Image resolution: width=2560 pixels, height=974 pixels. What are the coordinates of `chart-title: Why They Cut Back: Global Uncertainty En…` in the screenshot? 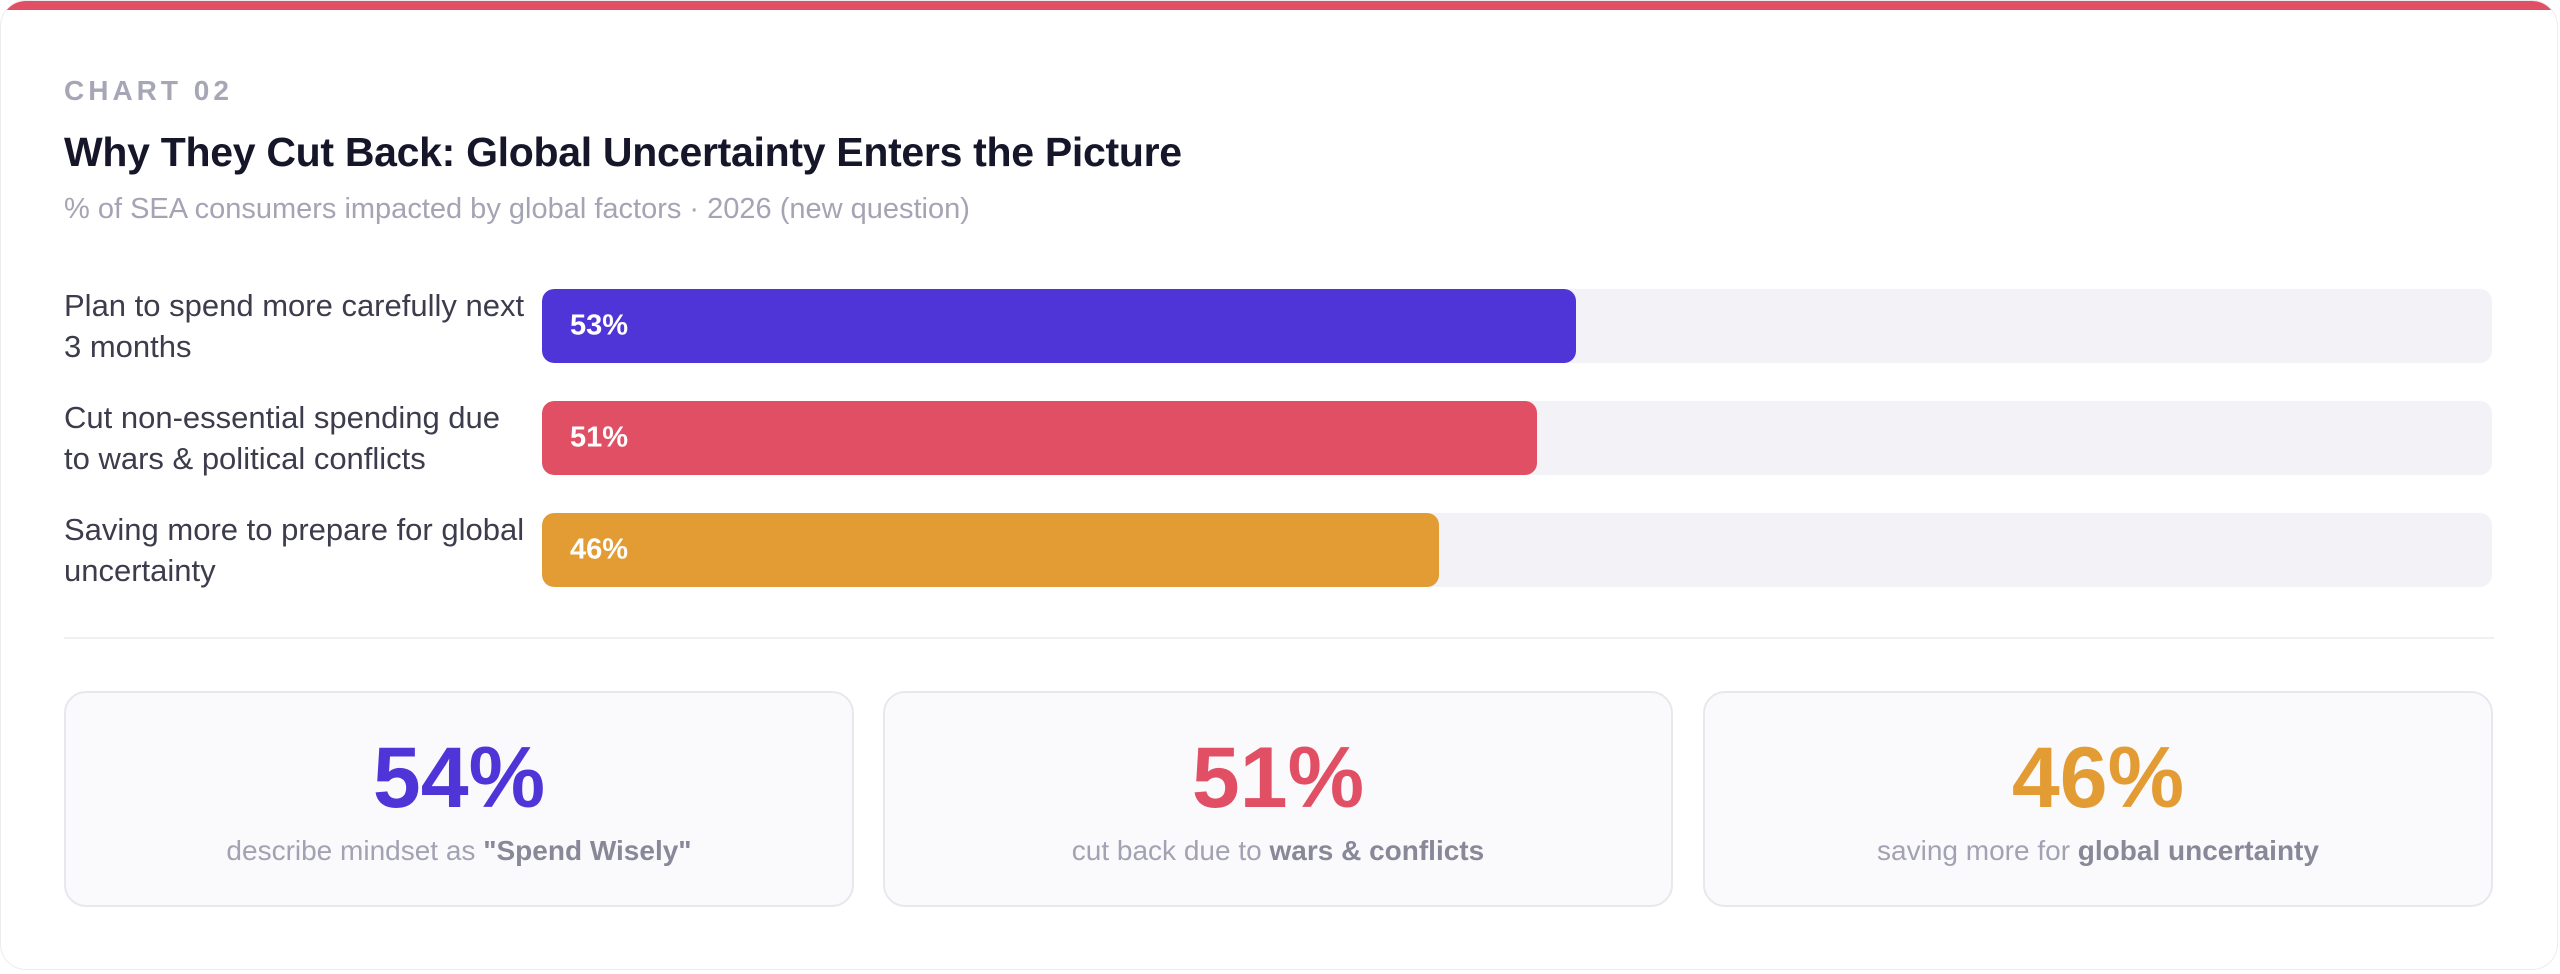 It's located at (623, 152).